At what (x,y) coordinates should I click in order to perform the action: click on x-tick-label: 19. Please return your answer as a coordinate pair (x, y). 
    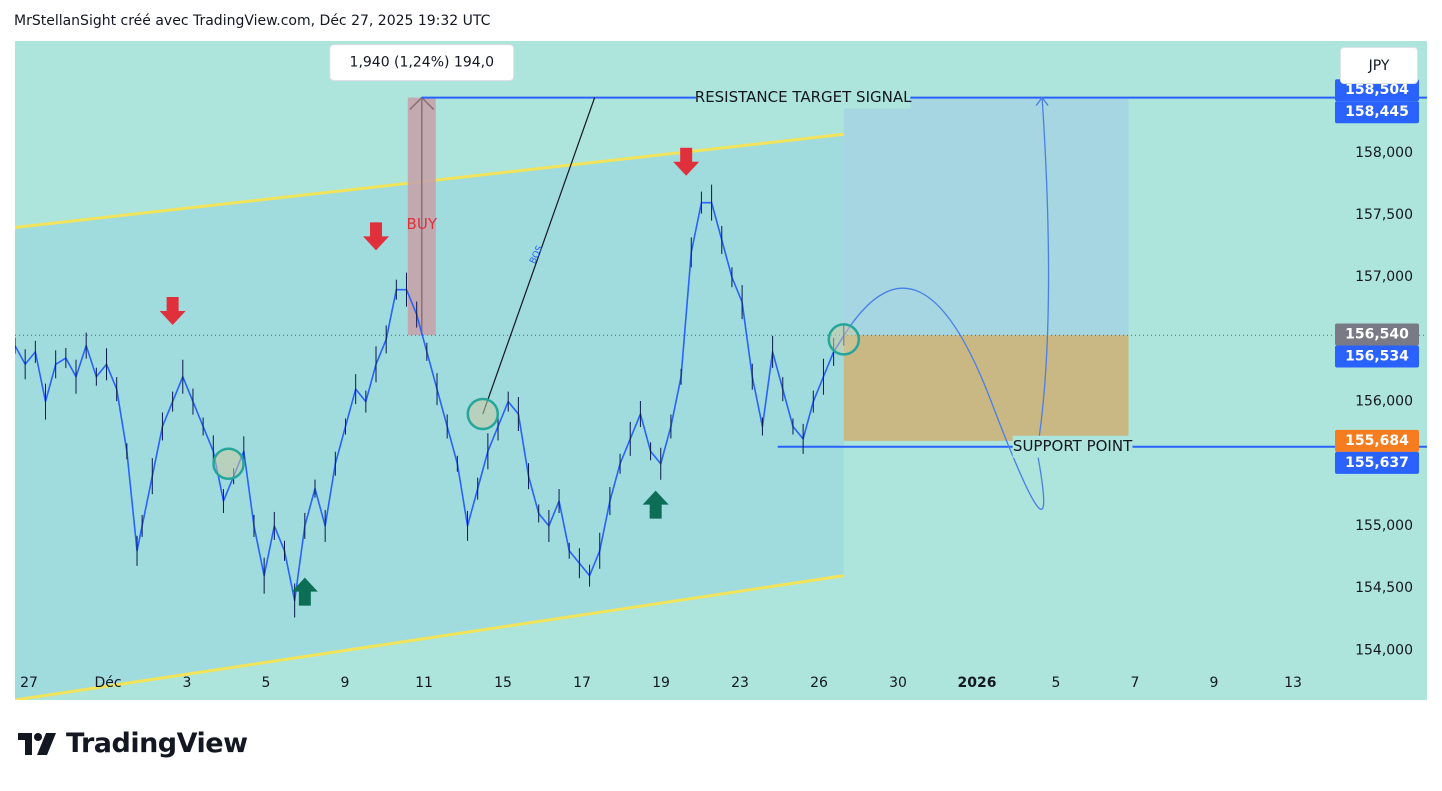
    Looking at the image, I should click on (661, 683).